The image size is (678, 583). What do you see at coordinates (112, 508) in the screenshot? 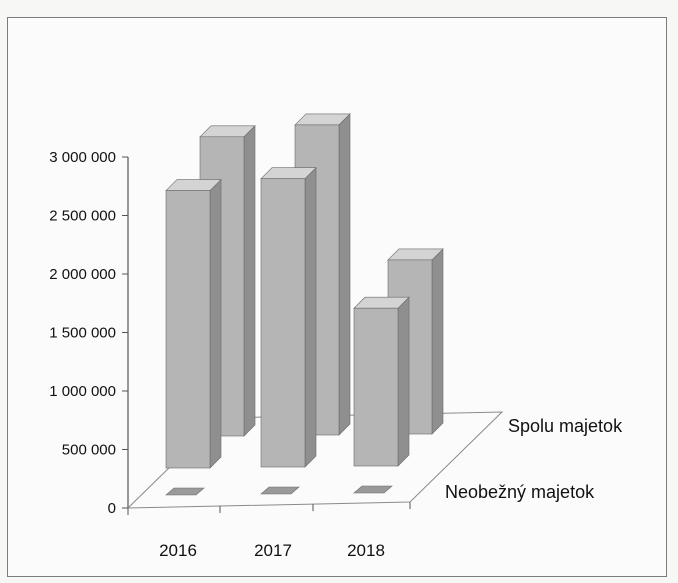
I see `y-tick-label: 0` at bounding box center [112, 508].